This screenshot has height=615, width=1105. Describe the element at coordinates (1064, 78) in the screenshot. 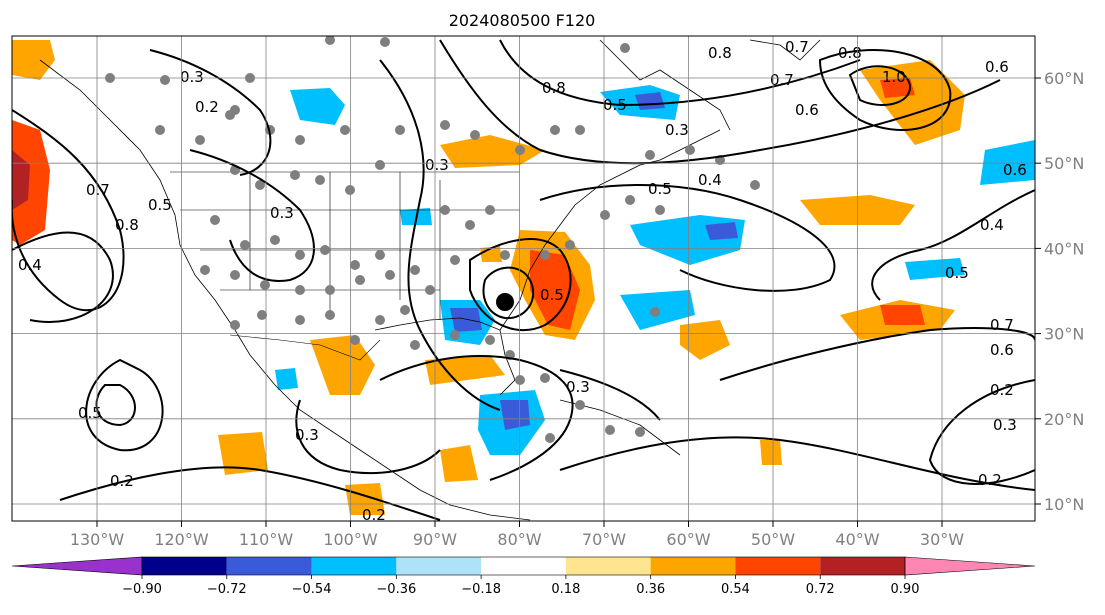

I see `lat-label: 60°N` at that location.